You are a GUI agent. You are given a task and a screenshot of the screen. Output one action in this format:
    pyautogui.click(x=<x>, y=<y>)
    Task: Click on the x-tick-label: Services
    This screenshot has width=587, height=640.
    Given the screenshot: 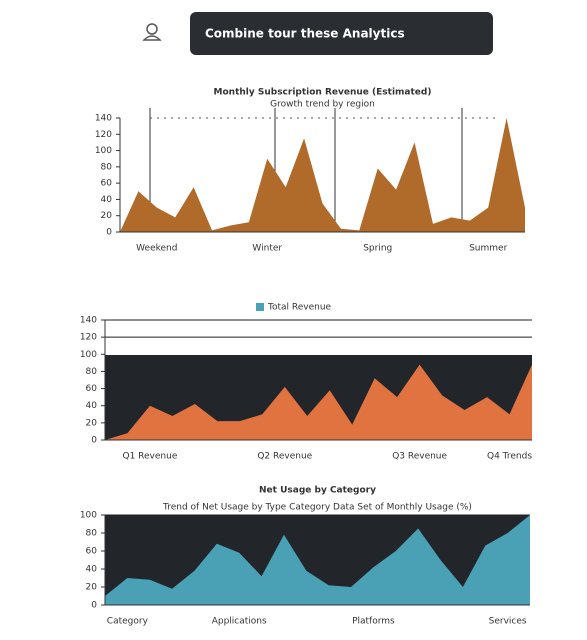 What is the action you would take?
    pyautogui.click(x=508, y=622)
    